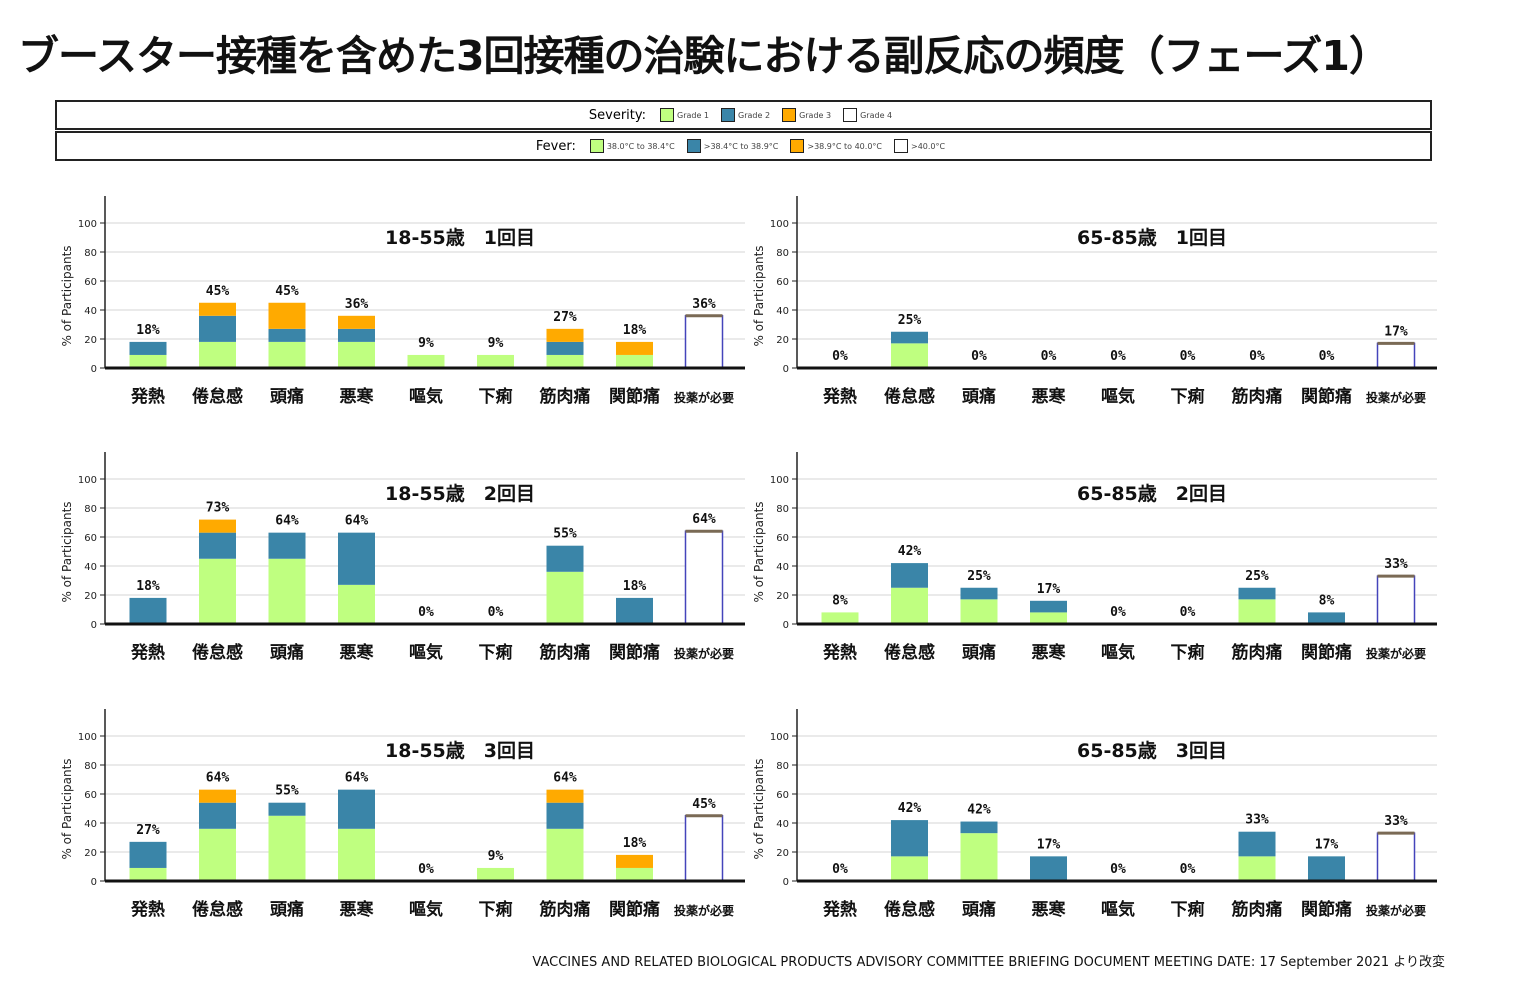 Image resolution: width=1537 pixels, height=994 pixels. Describe the element at coordinates (693, 115) in the screenshot. I see `legend-item-label: Grade 1` at that location.